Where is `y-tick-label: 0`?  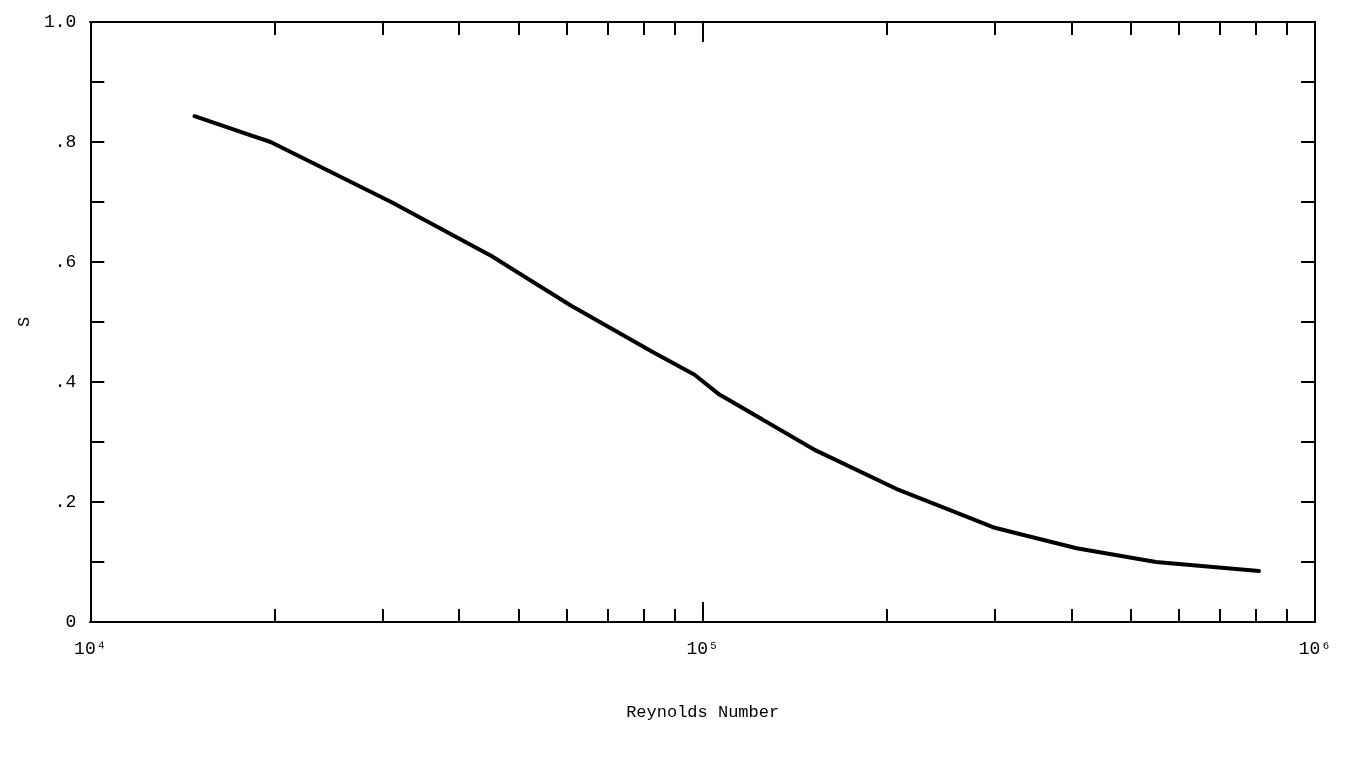 y-tick-label: 0 is located at coordinates (71, 622).